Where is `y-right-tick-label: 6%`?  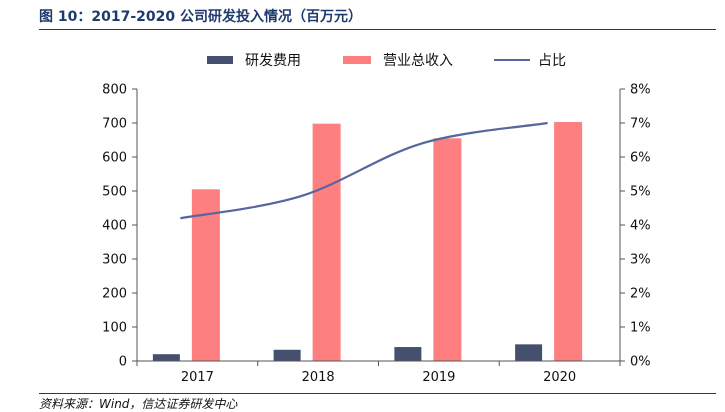 y-right-tick-label: 6% is located at coordinates (640, 158).